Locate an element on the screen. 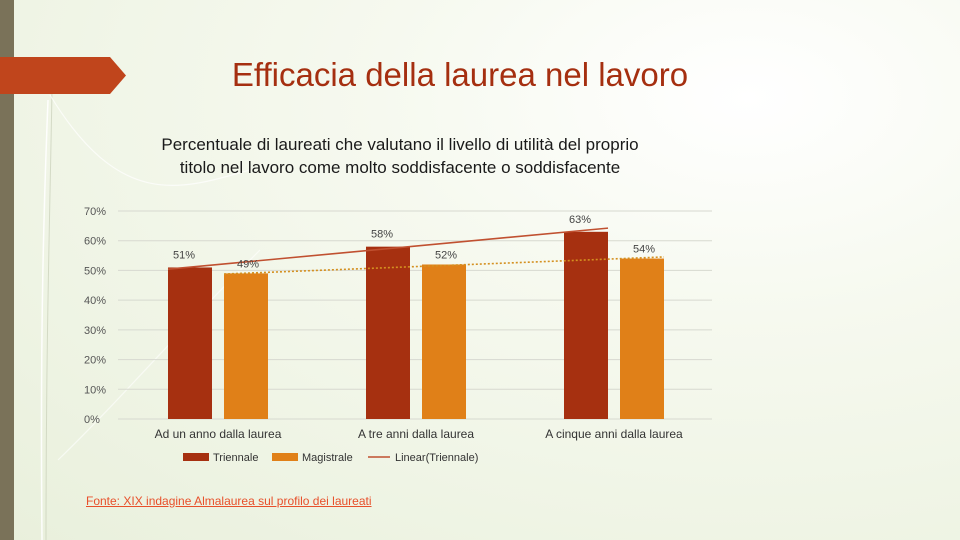  data-label: 49% is located at coordinates (248, 264).